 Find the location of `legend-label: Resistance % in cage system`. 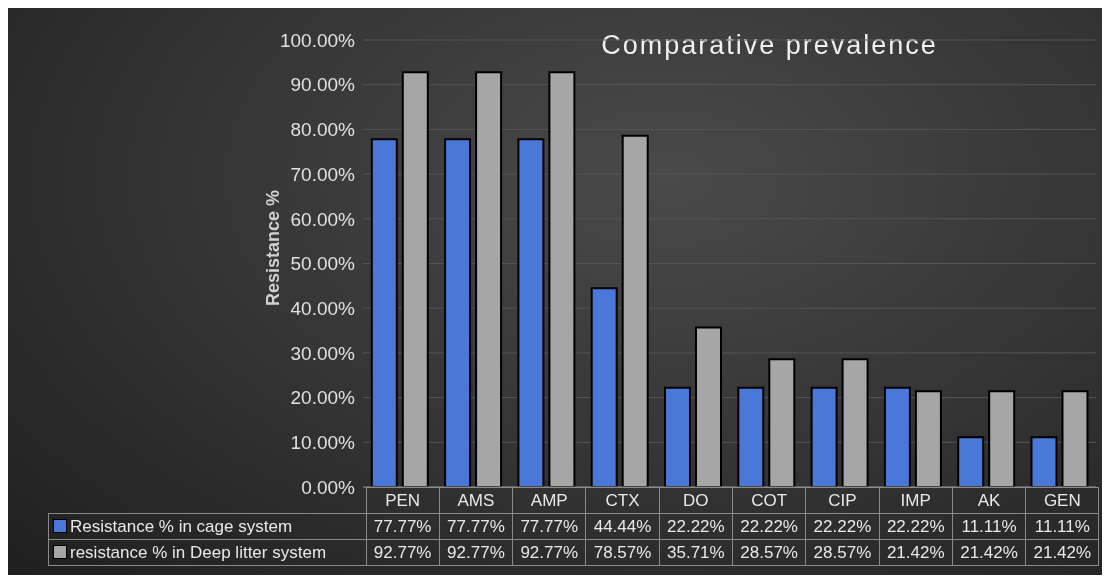

legend-label: Resistance % in cage system is located at coordinates (207, 526).